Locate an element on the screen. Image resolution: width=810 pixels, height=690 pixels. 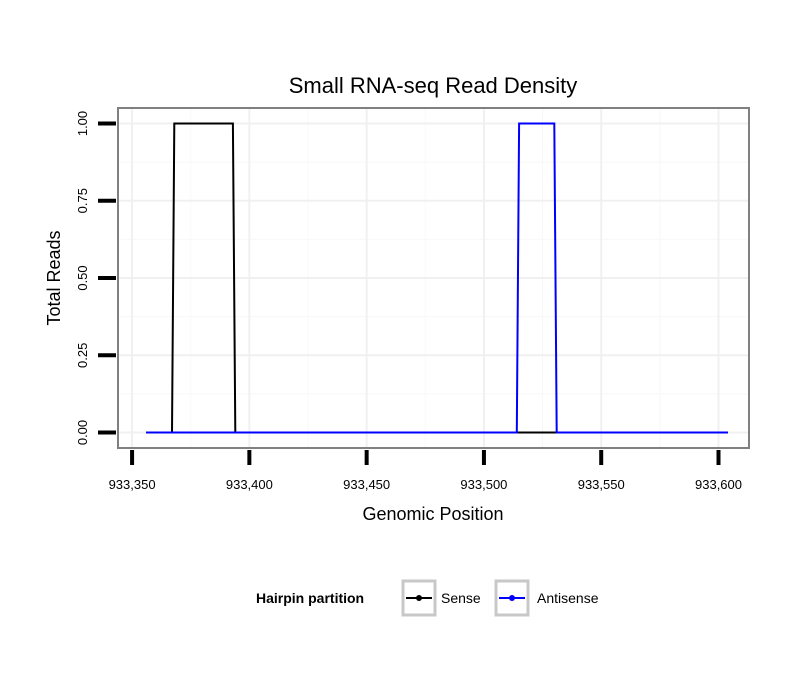
y-tick-label: 0.00 is located at coordinates (82, 432).